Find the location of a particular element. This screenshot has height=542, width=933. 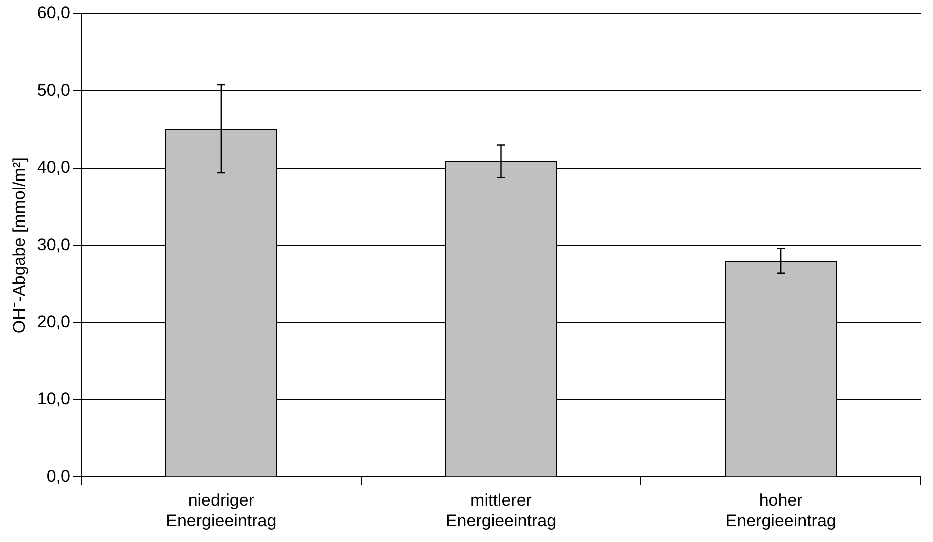

x-tick-label: niedriger Energieeintrag is located at coordinates (221, 510).